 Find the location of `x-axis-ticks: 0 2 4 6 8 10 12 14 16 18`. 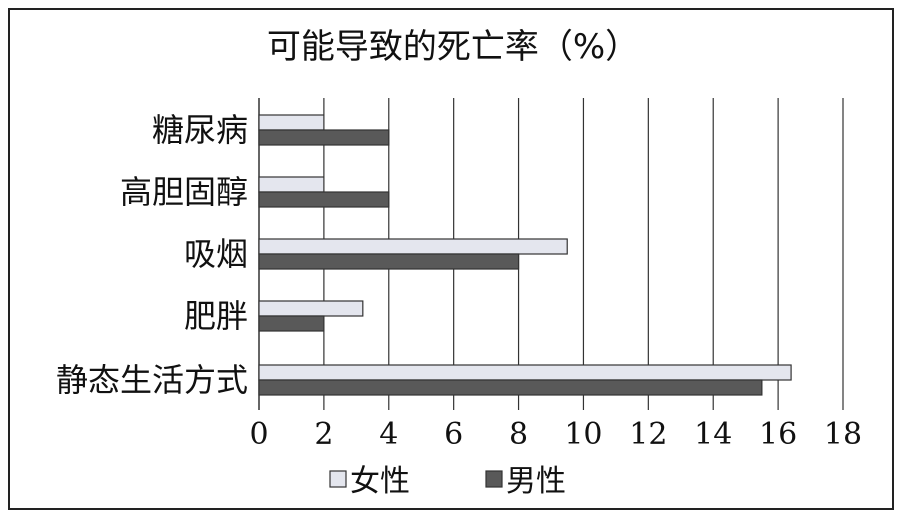

x-axis-ticks: 0 2 4 6 8 10 12 14 16 18 is located at coordinates (555, 434).